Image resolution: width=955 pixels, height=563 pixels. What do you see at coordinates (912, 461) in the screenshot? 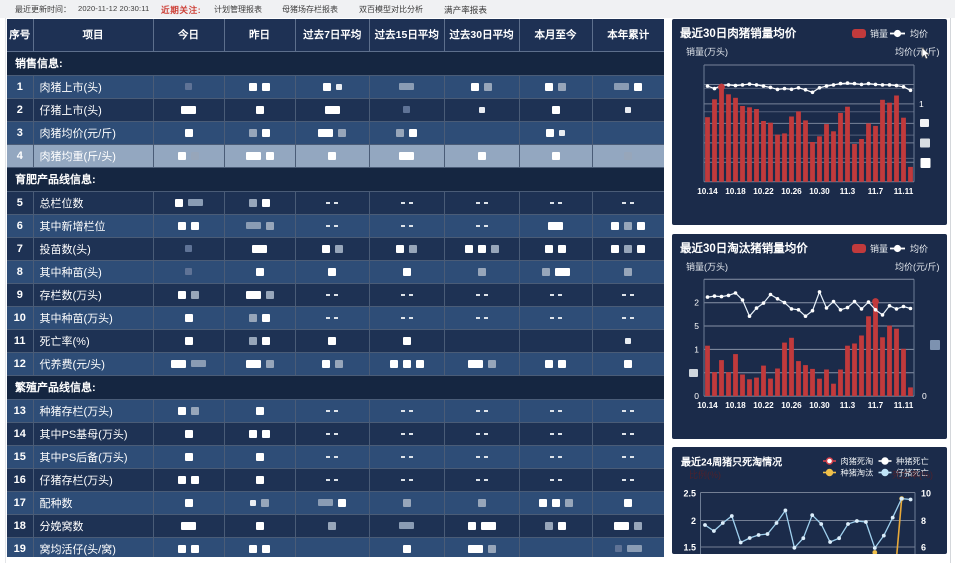
I see `svg-text: 种猪死亡` at bounding box center [912, 461].